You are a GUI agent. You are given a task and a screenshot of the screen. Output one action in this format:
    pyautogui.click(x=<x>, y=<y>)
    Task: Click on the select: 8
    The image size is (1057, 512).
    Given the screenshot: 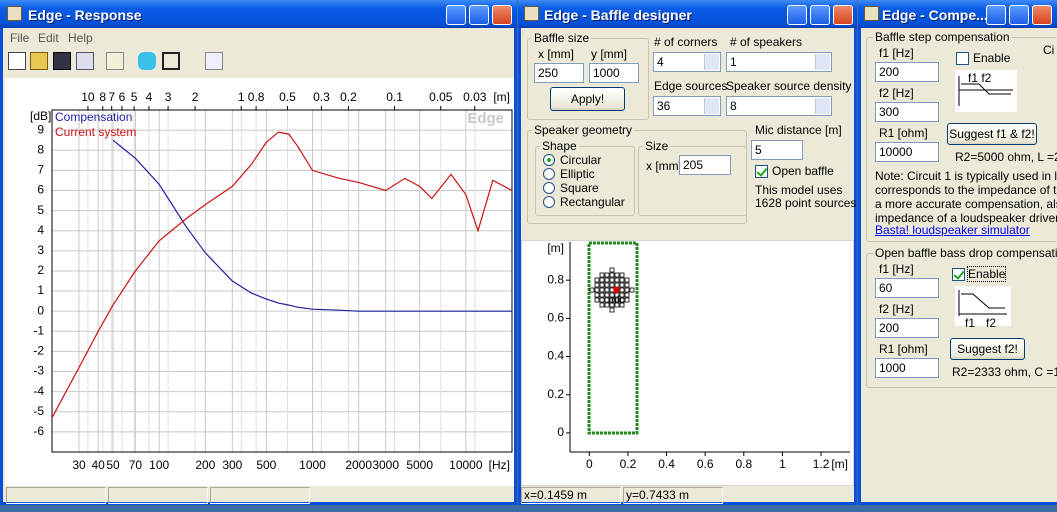 What is the action you would take?
    pyautogui.click(x=779, y=106)
    